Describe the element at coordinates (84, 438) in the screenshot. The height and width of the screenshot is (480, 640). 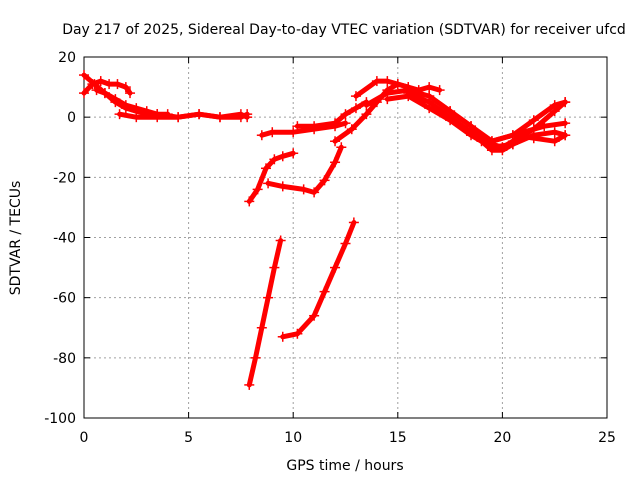
I see `x-tick-label: 0` at that location.